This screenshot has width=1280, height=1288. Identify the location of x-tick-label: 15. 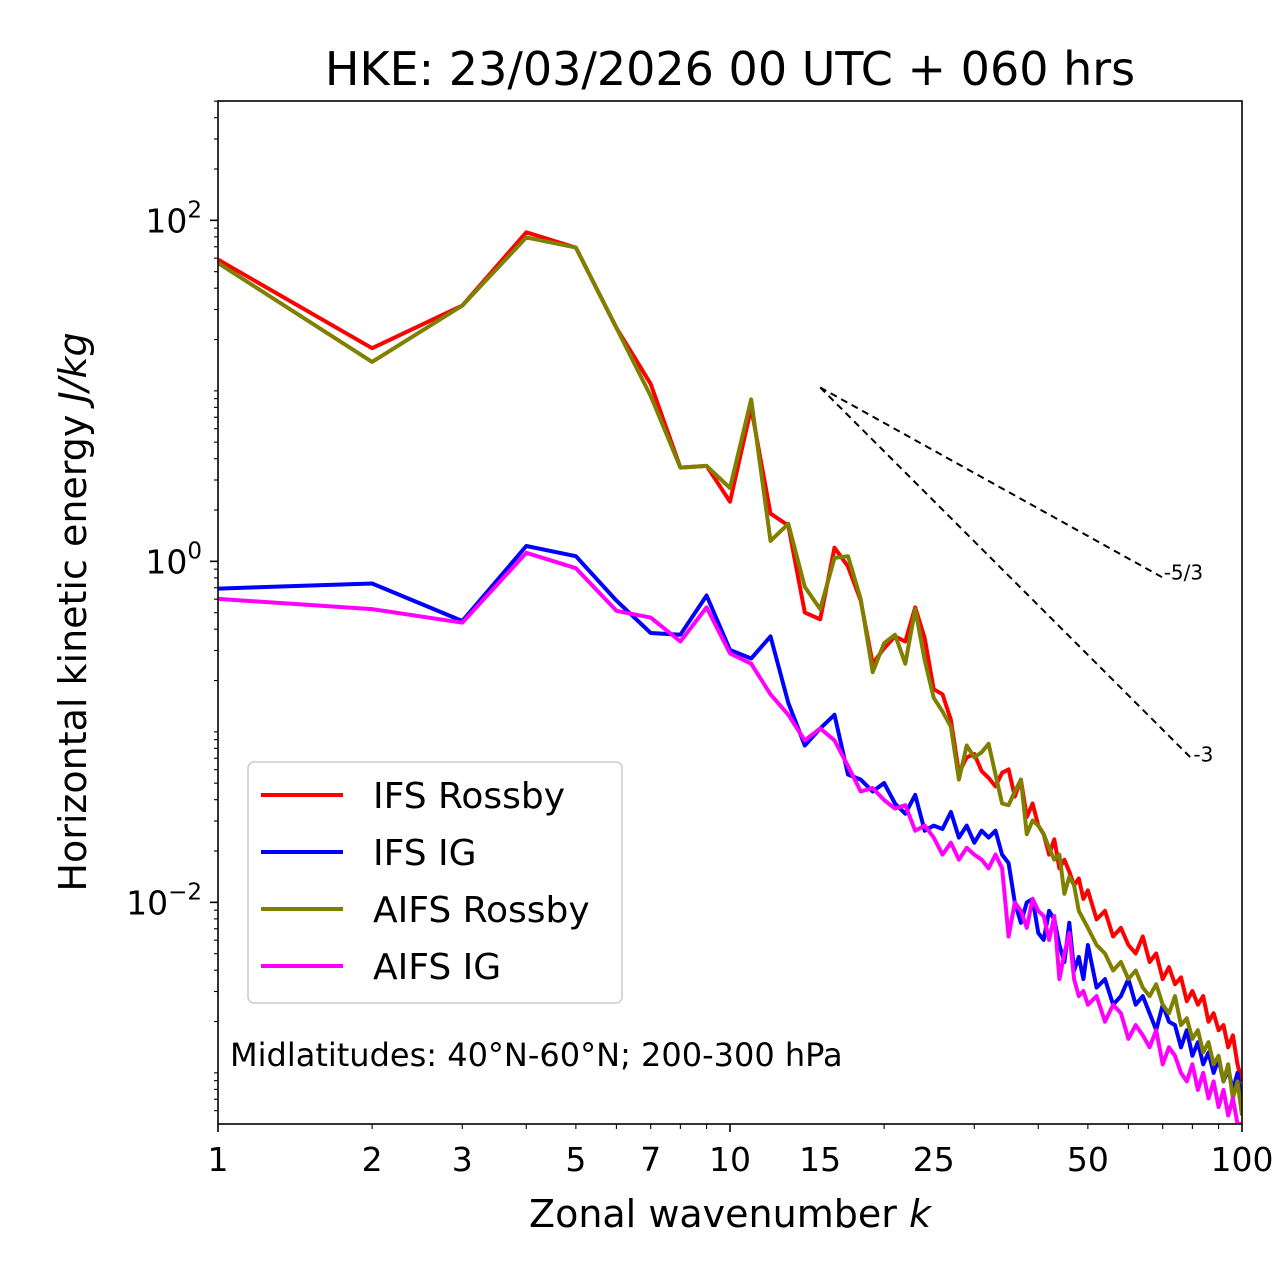
(820, 1159).